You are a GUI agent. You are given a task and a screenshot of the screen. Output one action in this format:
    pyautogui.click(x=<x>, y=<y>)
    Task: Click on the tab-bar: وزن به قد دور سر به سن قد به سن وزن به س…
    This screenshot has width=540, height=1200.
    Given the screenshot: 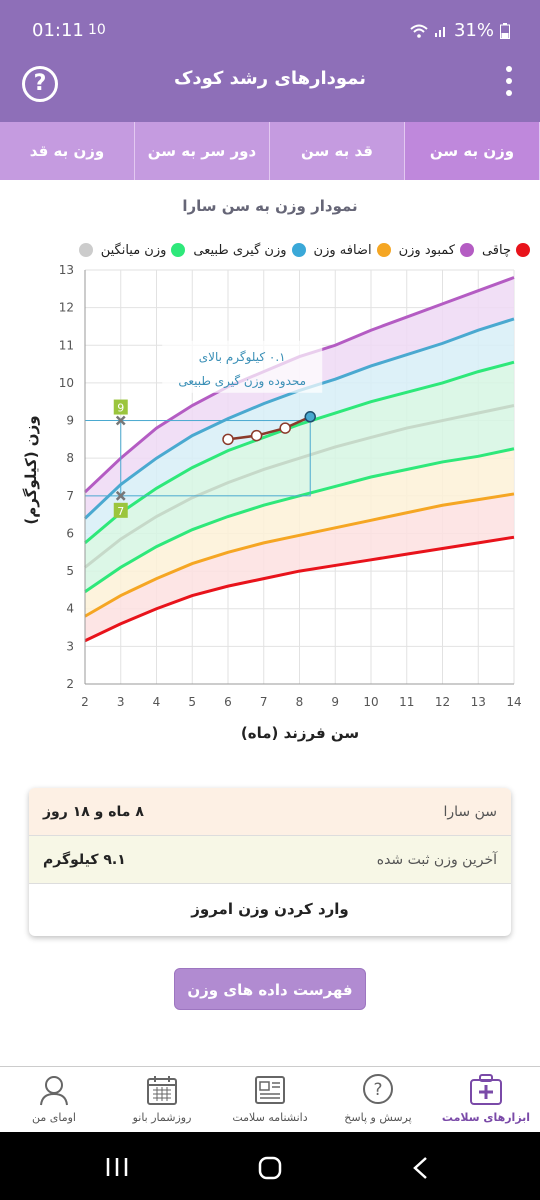 What is the action you would take?
    pyautogui.click(x=270, y=151)
    